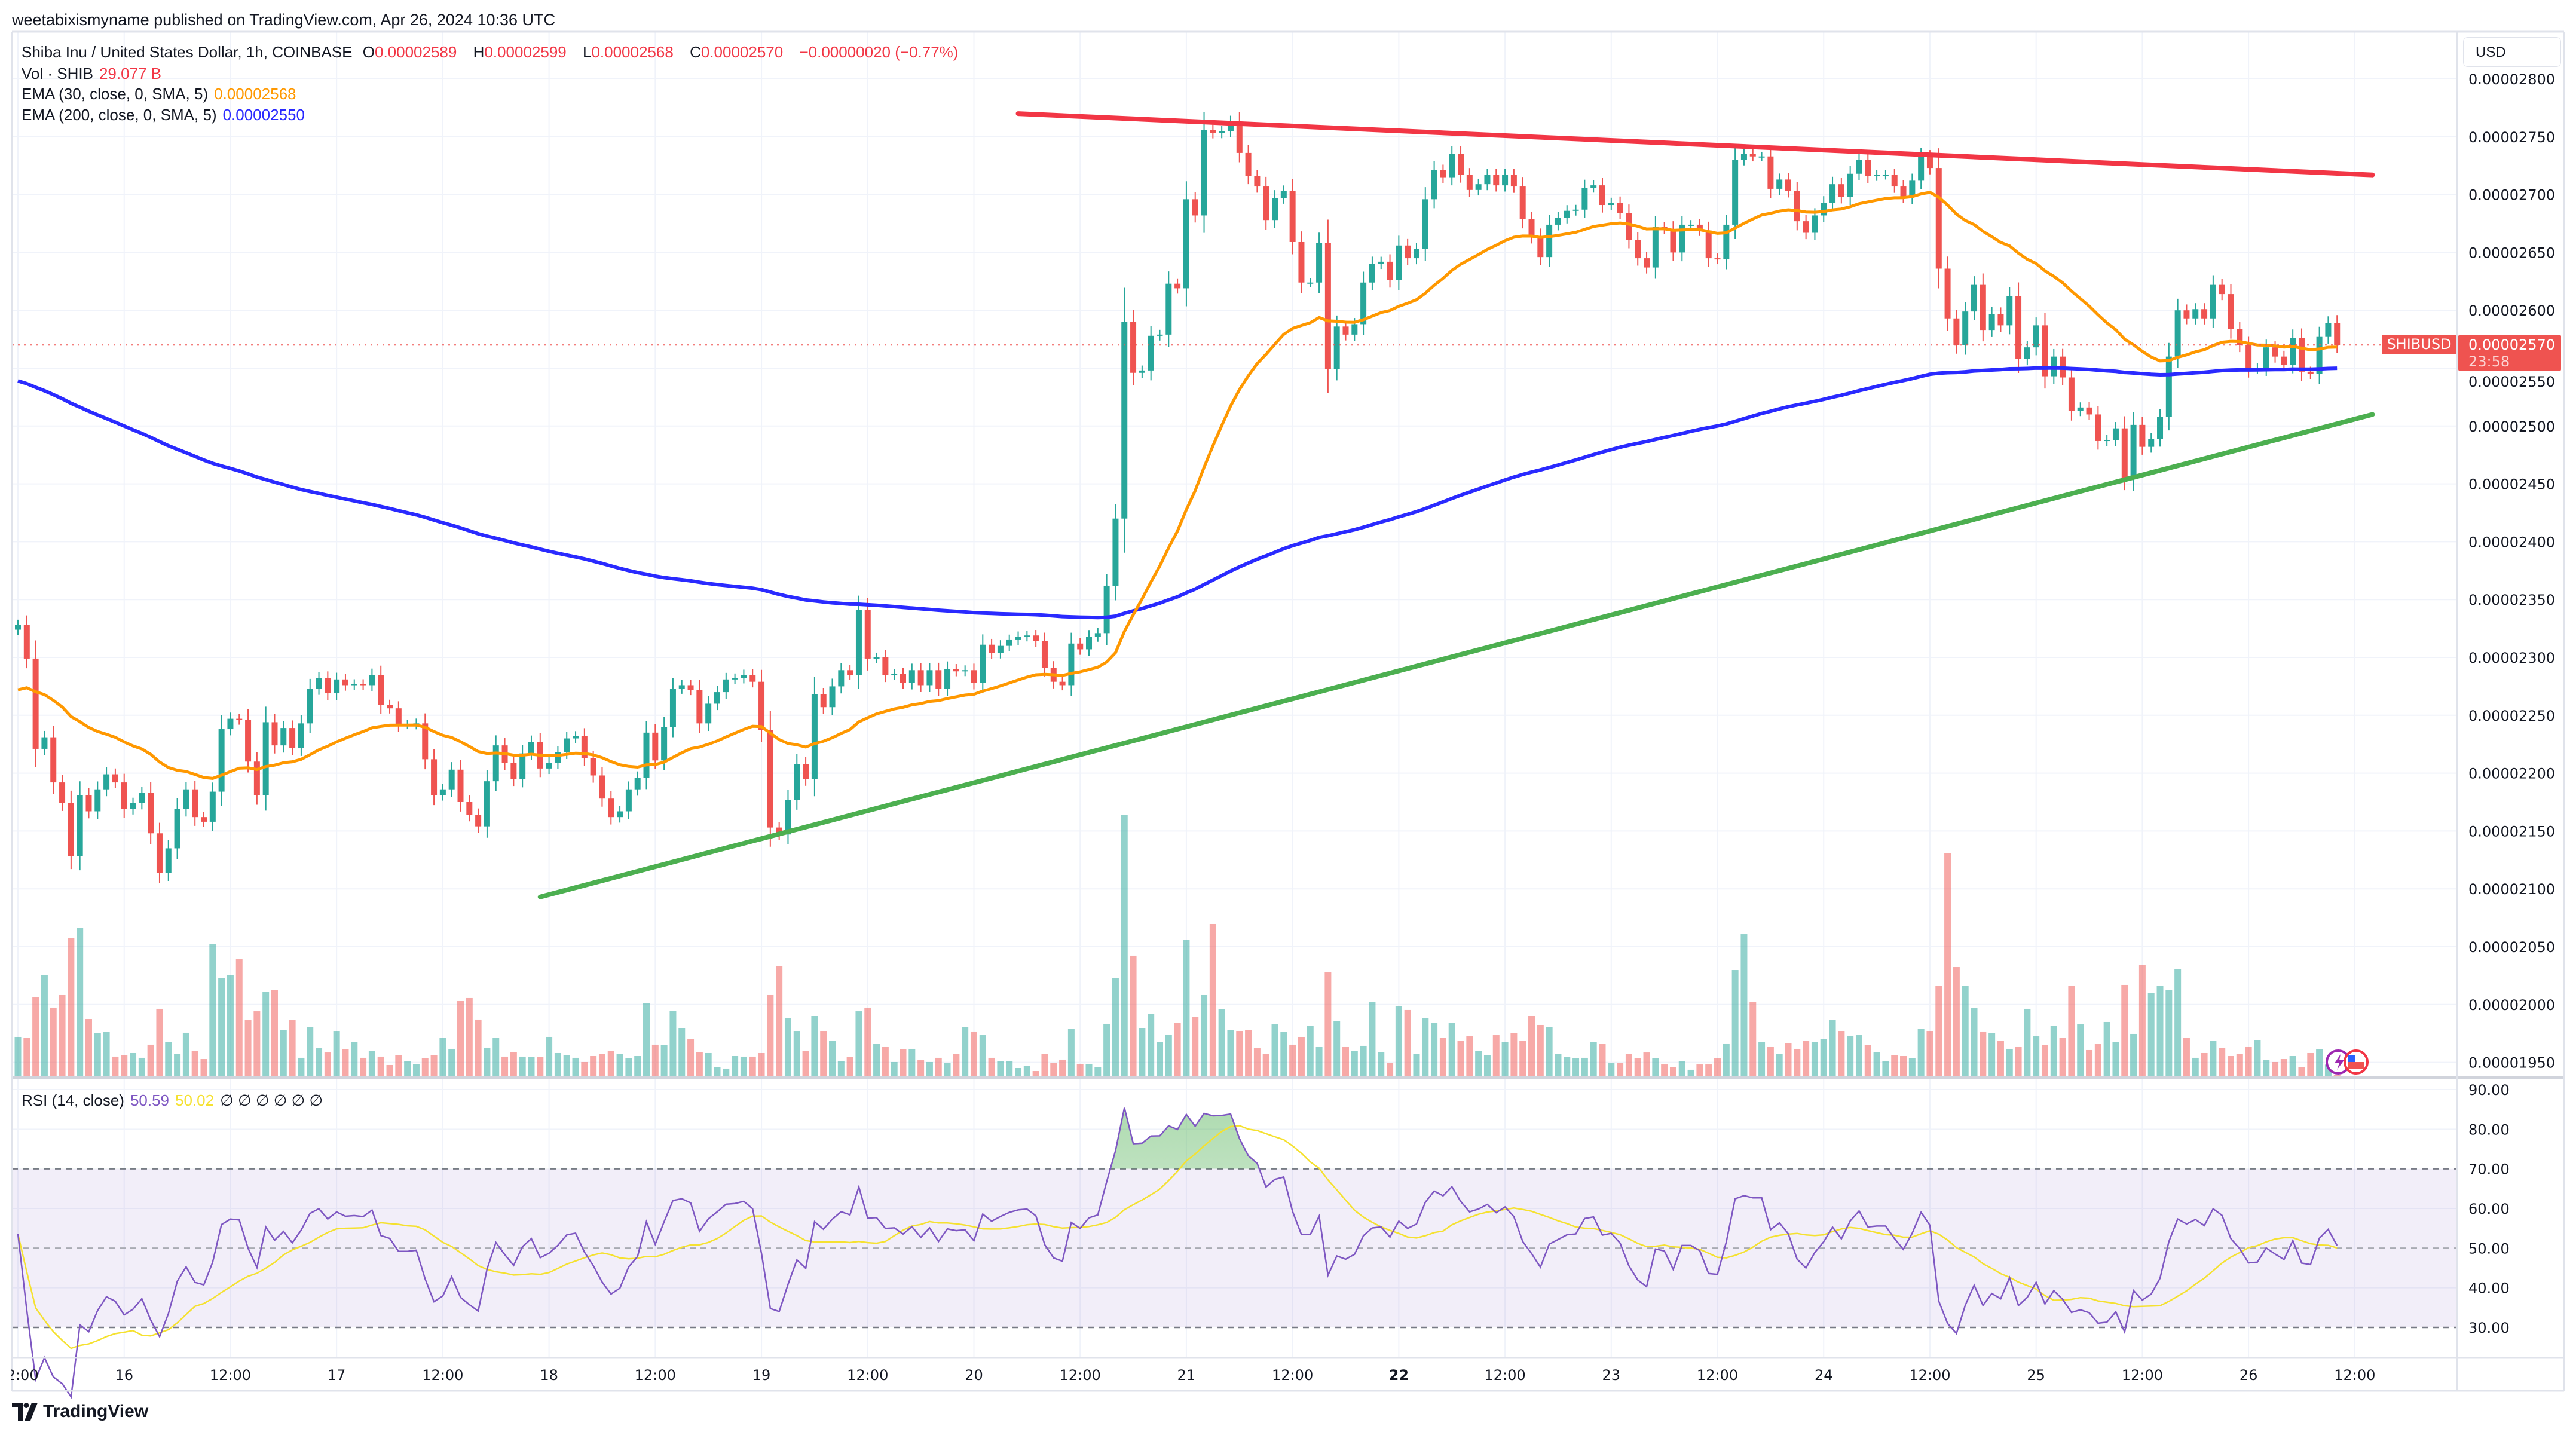 This screenshot has height=1432, width=2576. What do you see at coordinates (2511, 890) in the screenshot?
I see `price-scale-label: 0.00002100` at bounding box center [2511, 890].